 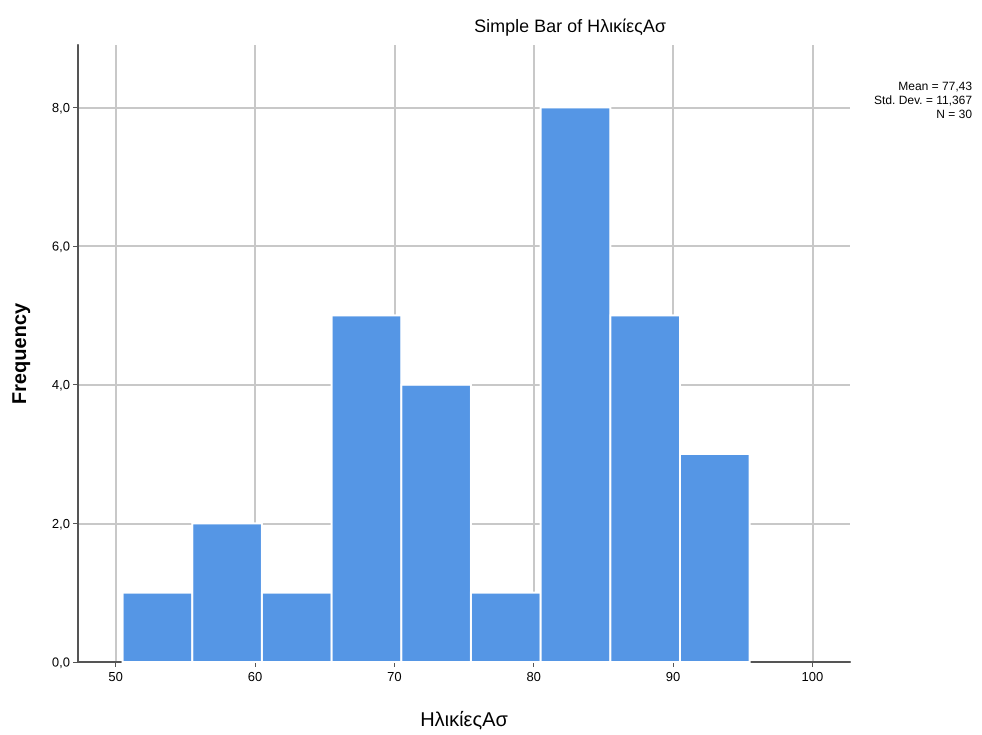 What do you see at coordinates (533, 676) in the screenshot?
I see `x-tick-label: 80` at bounding box center [533, 676].